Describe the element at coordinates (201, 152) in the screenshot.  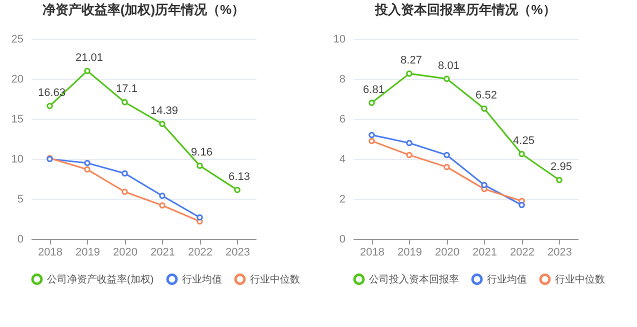
I see `data-label: 9.16` at that location.